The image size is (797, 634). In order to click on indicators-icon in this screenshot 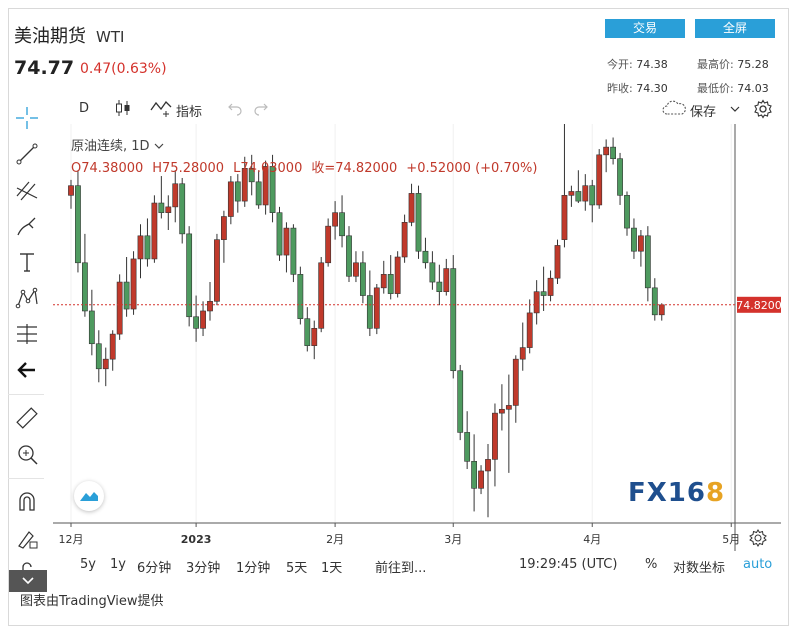, I will do `click(161, 110)`.